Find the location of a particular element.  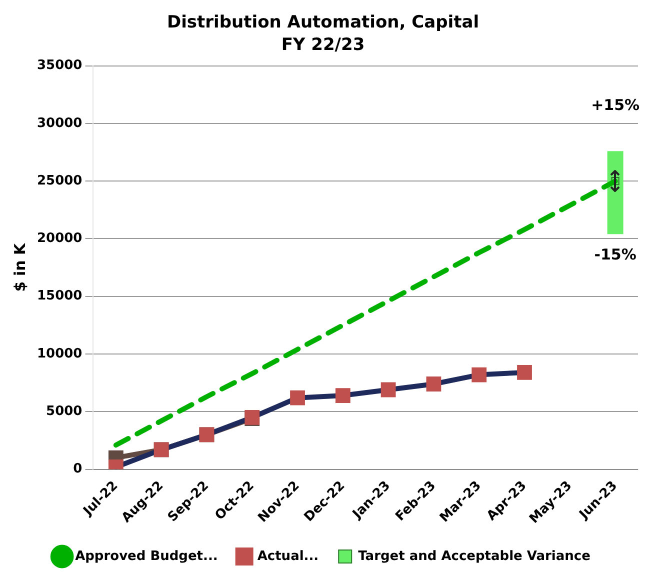

y-tick-label: 10000 is located at coordinates (59, 354).